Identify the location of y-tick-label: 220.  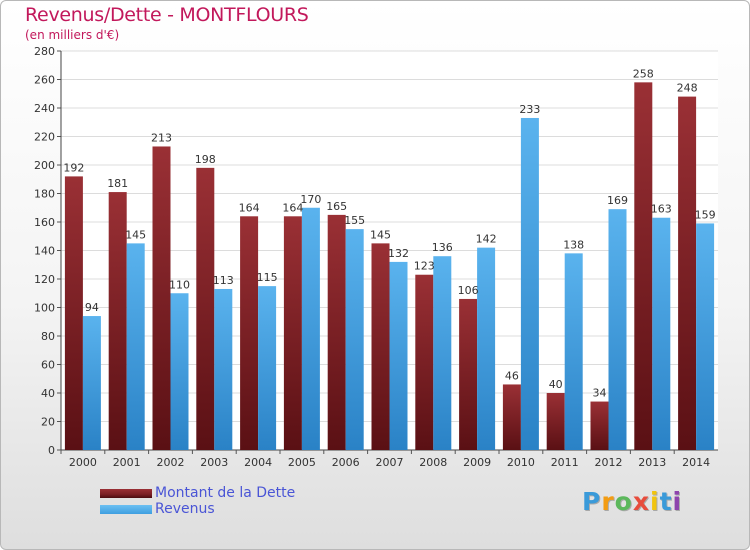
(44, 137).